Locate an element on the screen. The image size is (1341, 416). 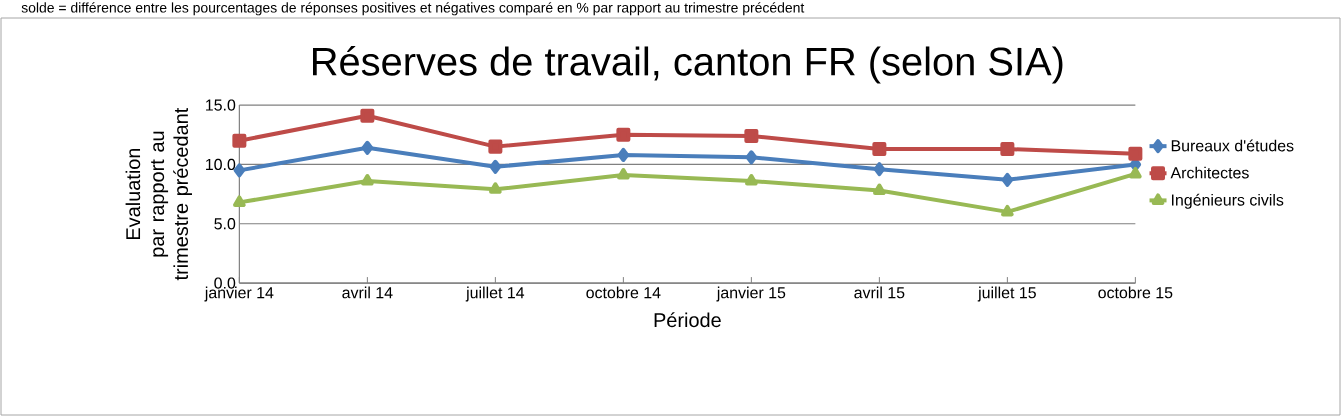
y-axis-title: Evaluation par rapport au trimestre précedant is located at coordinates (158, 194).